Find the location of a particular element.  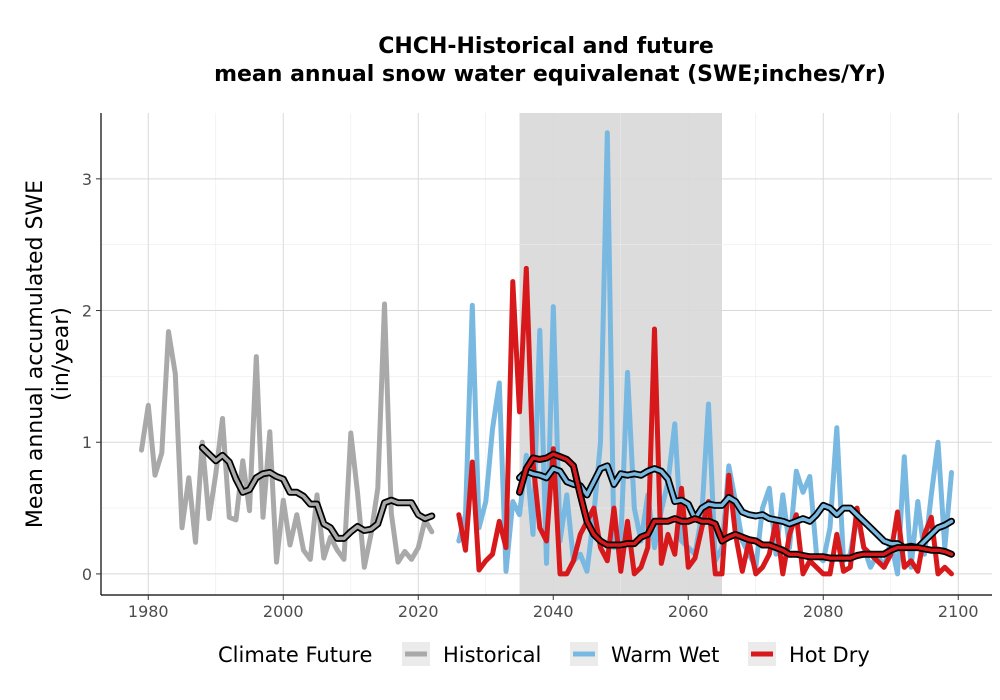

x-tick-label: 2040 is located at coordinates (553, 611).